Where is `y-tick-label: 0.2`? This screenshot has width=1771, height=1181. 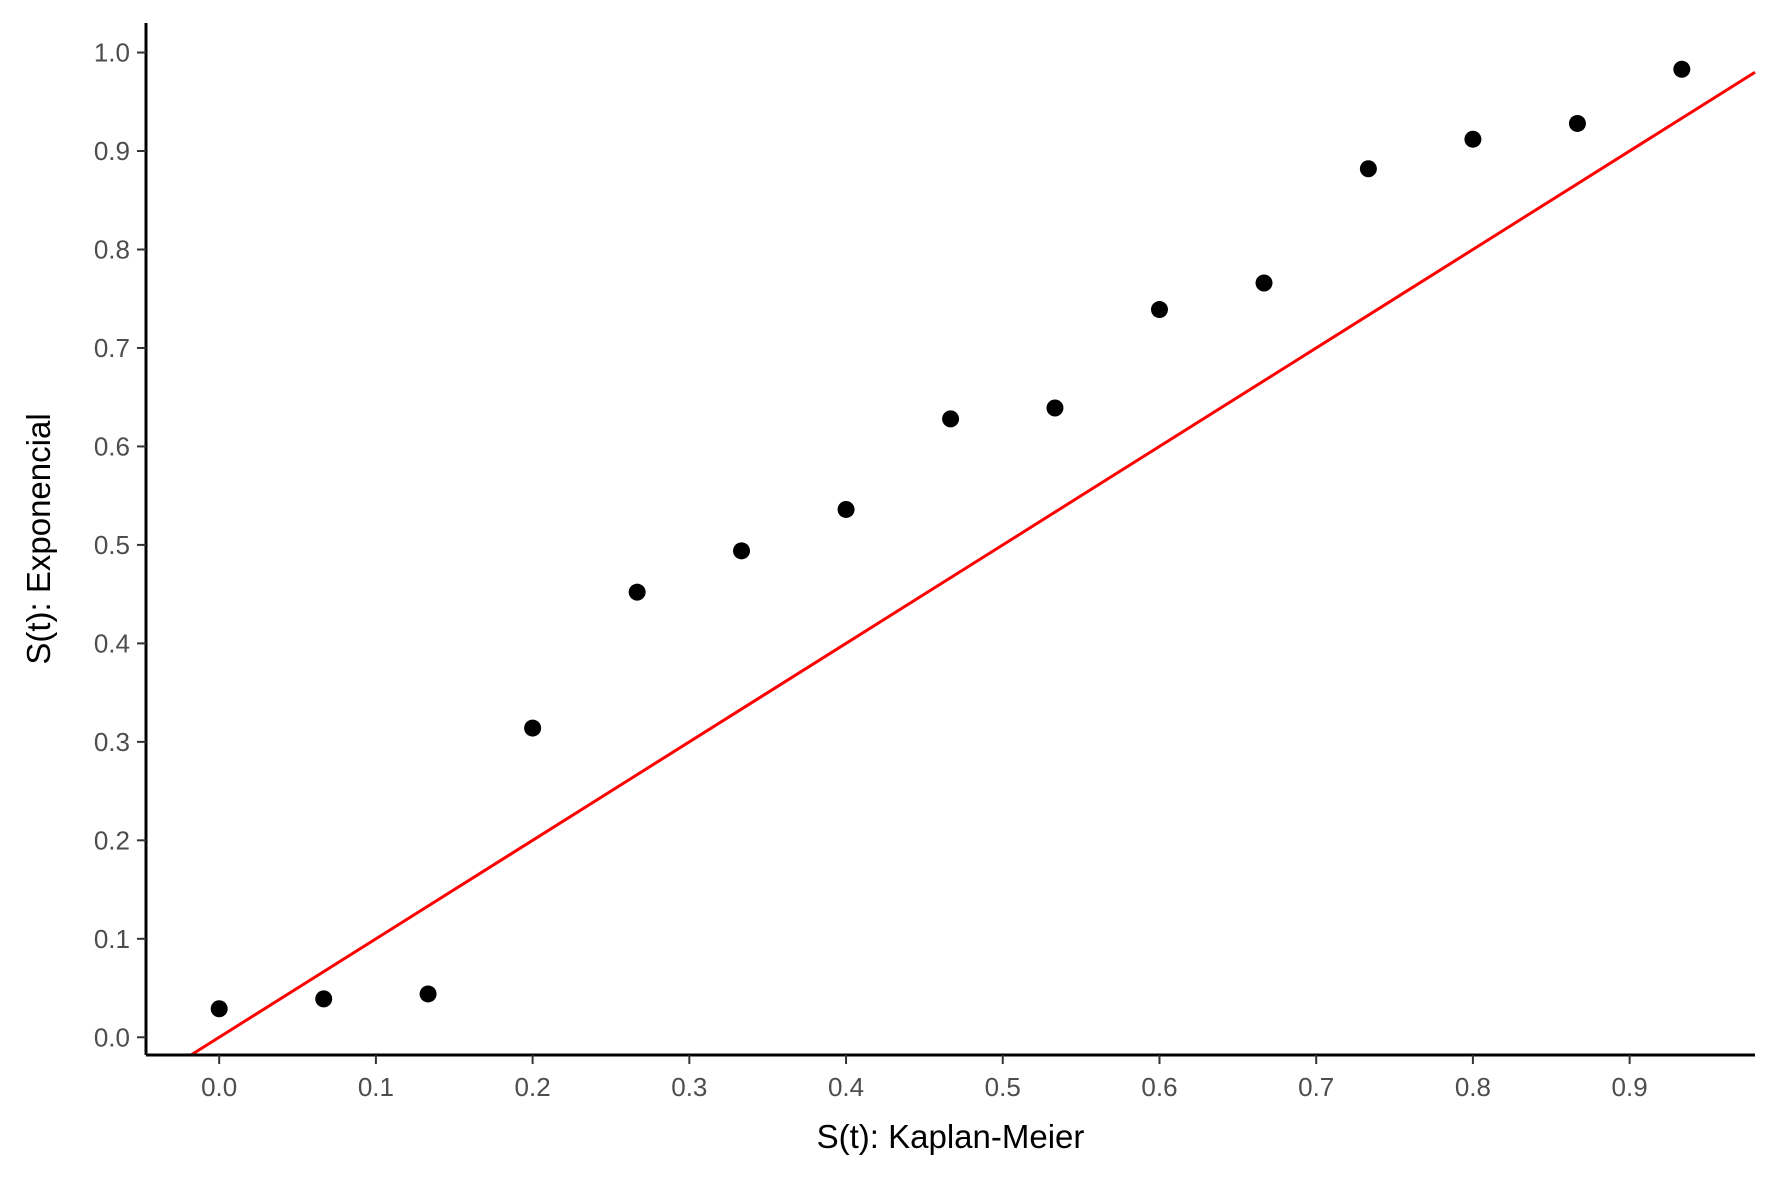
y-tick-label: 0.2 is located at coordinates (112, 840).